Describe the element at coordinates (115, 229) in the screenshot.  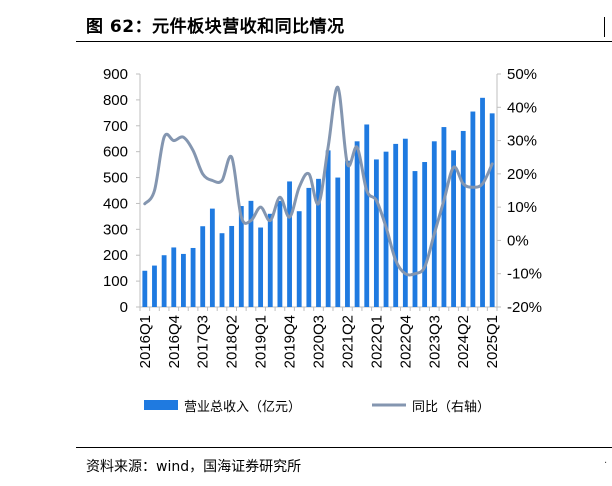
I see `y-tick-label-left: 300` at that location.